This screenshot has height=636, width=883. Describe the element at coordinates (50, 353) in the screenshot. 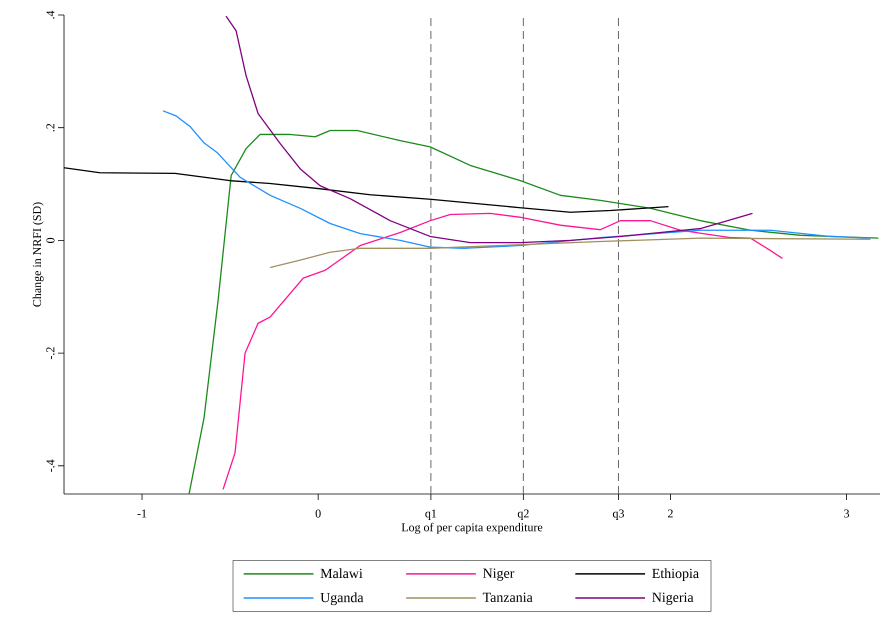

I see `y-tick-label: -.2` at that location.